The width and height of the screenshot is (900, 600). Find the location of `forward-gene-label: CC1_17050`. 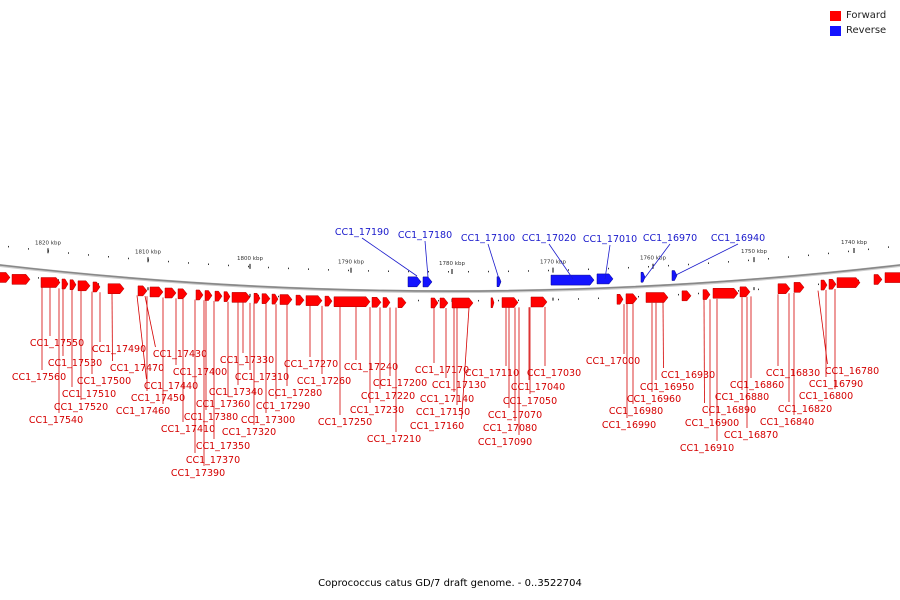

forward-gene-label: CC1_17050 is located at coordinates (530, 401).